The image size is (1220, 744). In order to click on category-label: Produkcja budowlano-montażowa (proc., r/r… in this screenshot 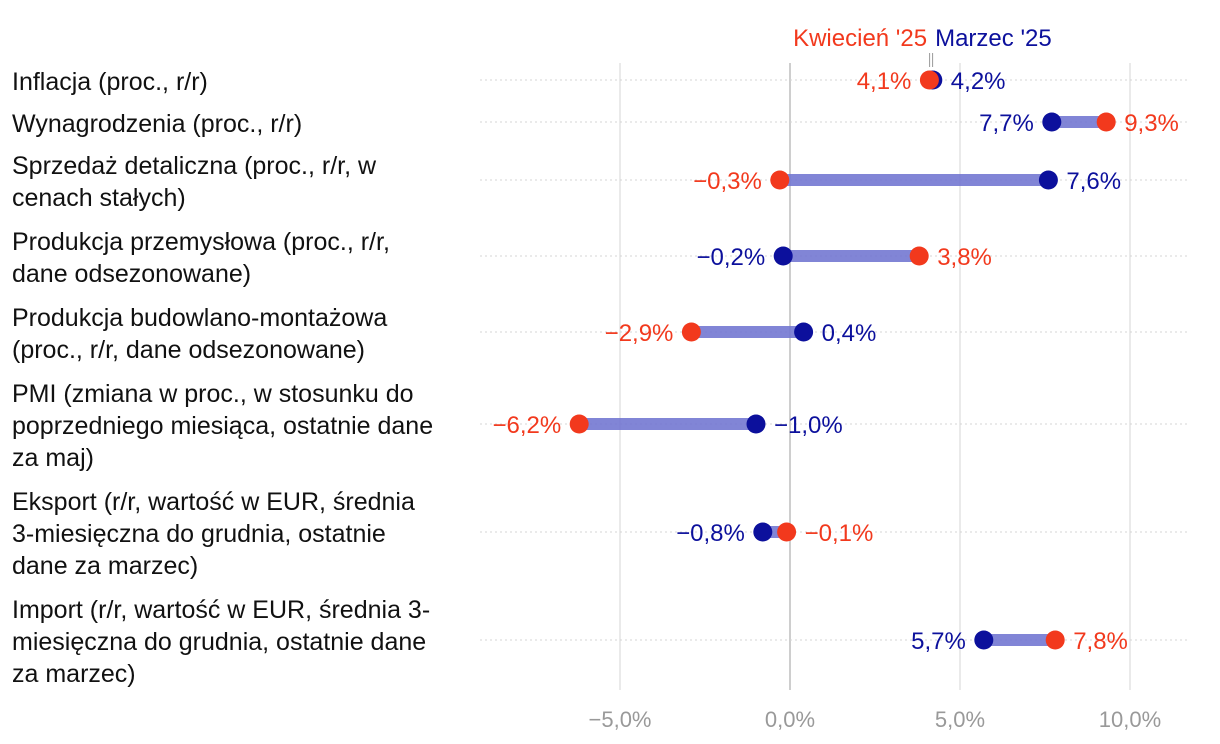, I will do `click(244, 334)`.